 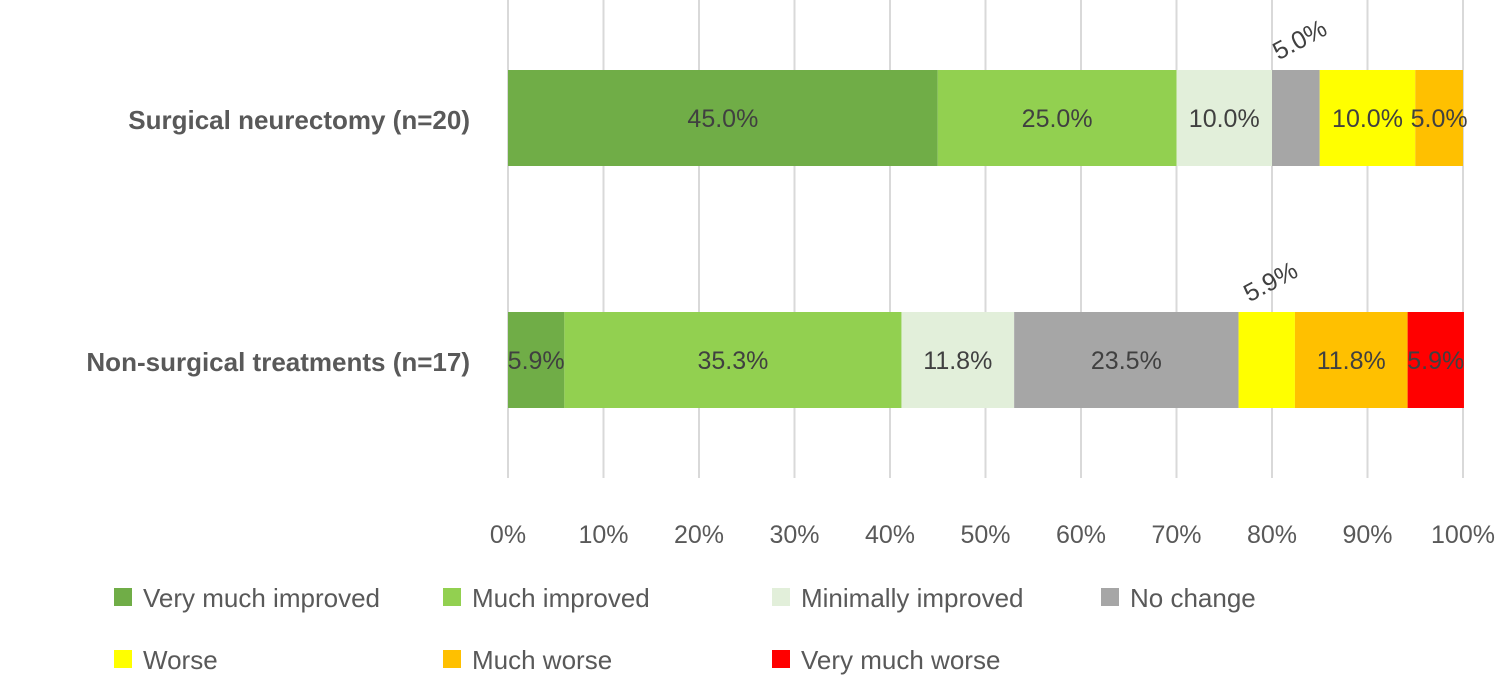 I want to click on legend-label: Very much worse, so click(x=900, y=660).